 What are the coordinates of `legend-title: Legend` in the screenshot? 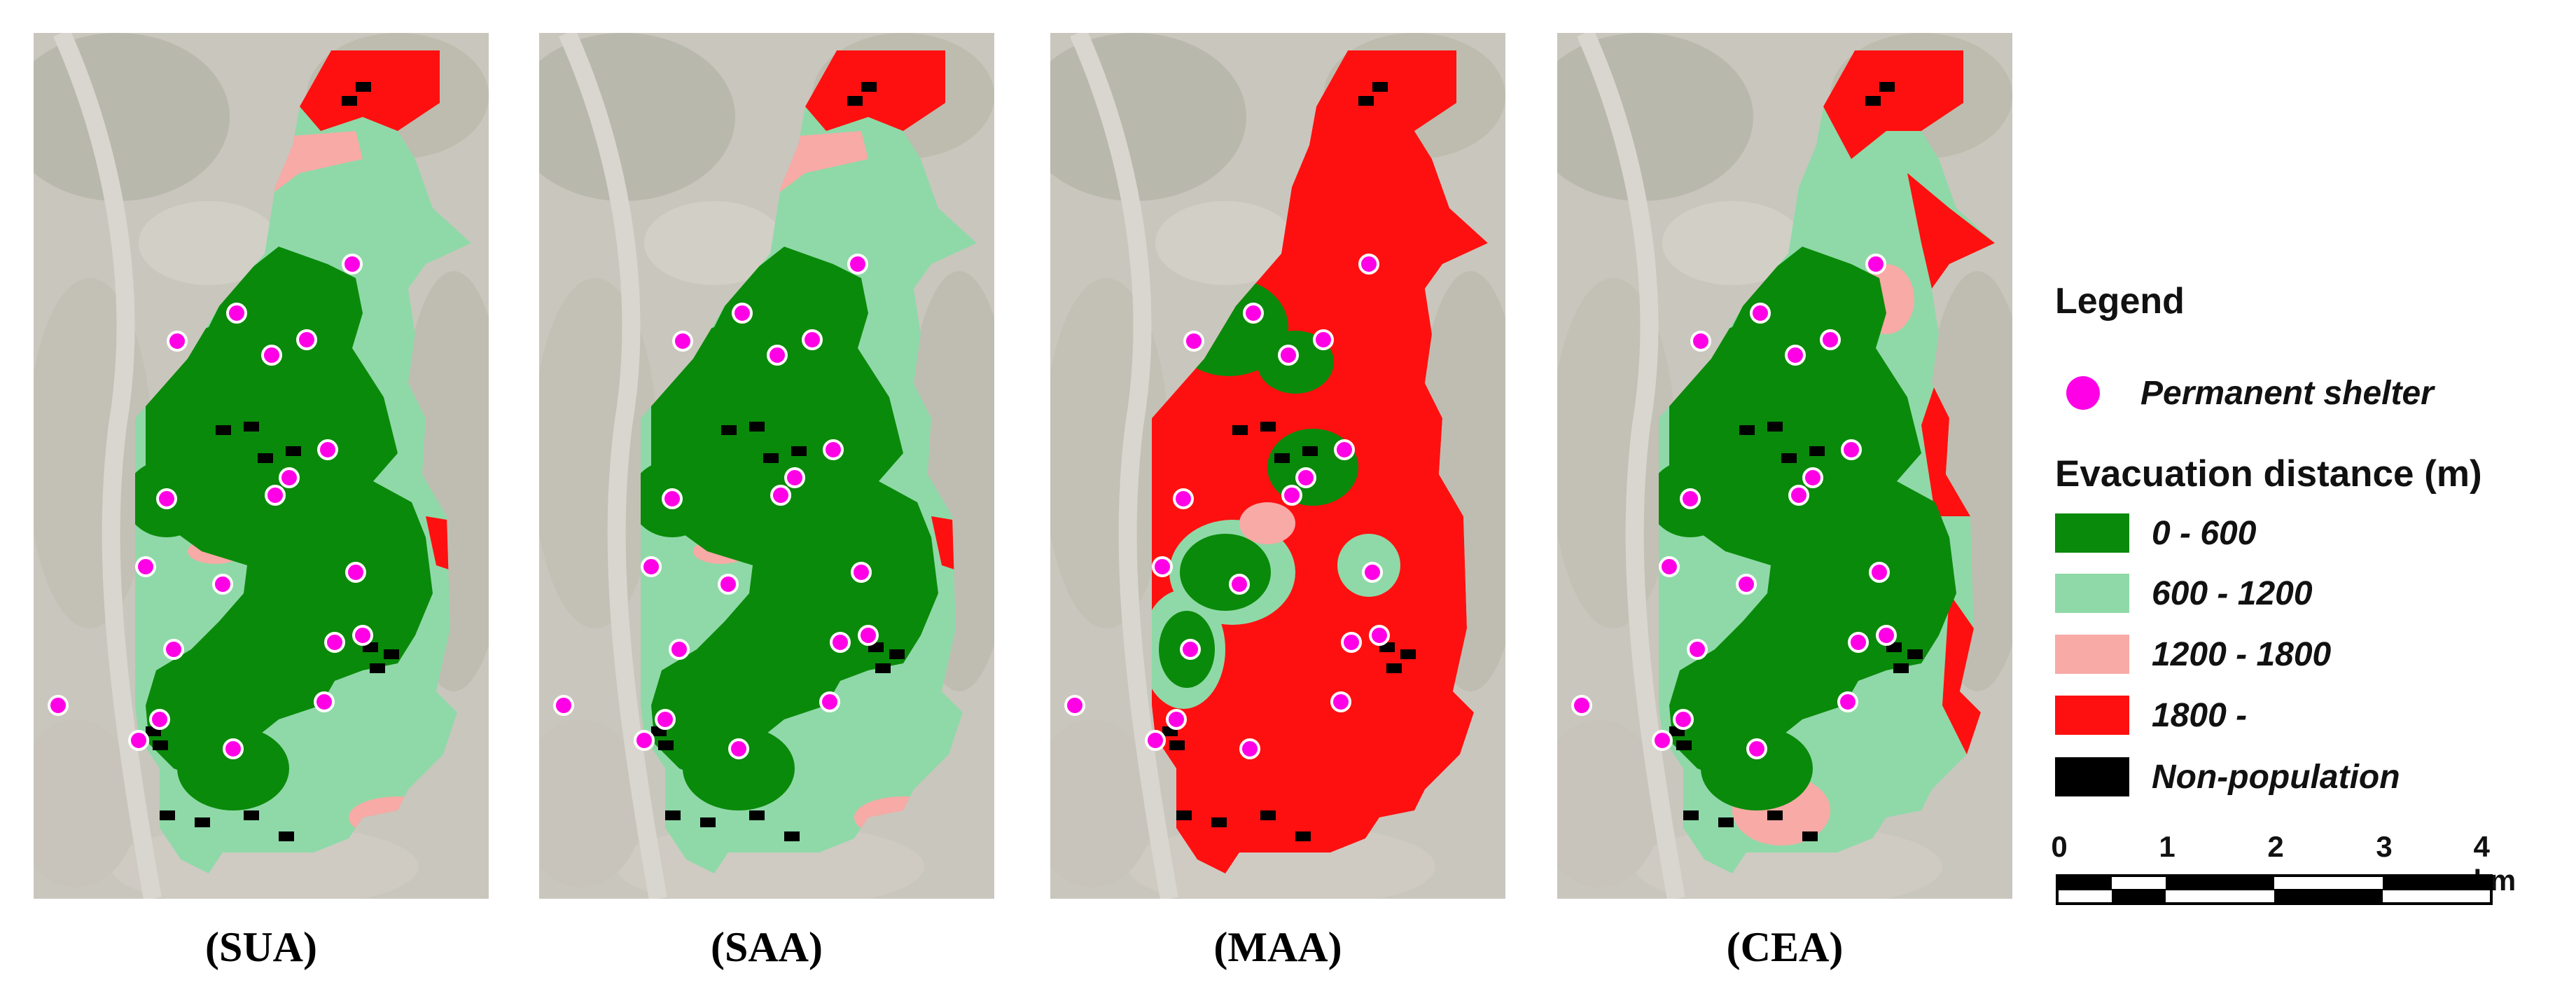 It's located at (2120, 301).